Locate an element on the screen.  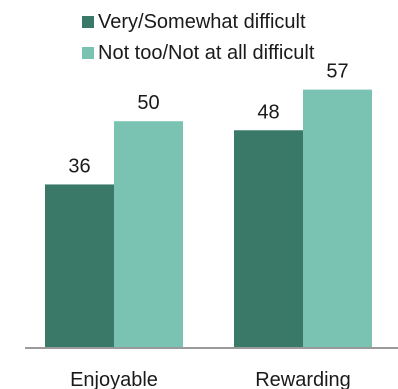
data-label-rewarding-not-too-not-at-all-difficult: 57 is located at coordinates (337, 72).